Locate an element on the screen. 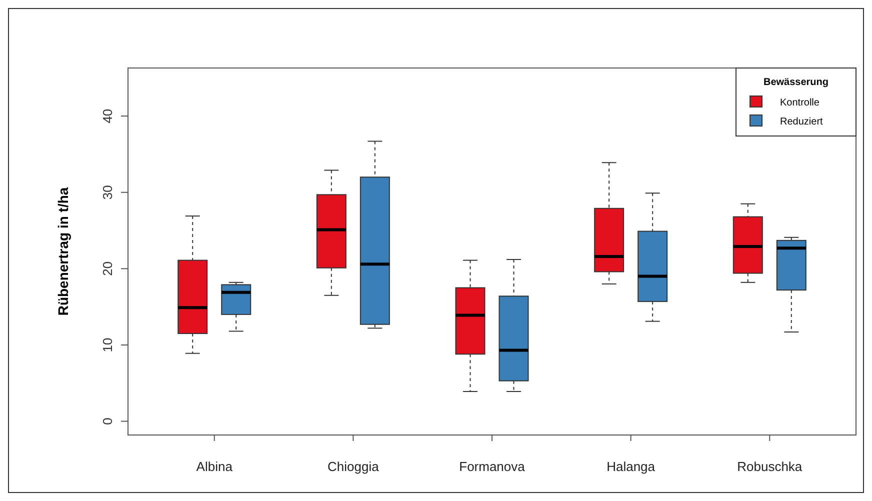  legend-label: Kontrolle is located at coordinates (800, 103).